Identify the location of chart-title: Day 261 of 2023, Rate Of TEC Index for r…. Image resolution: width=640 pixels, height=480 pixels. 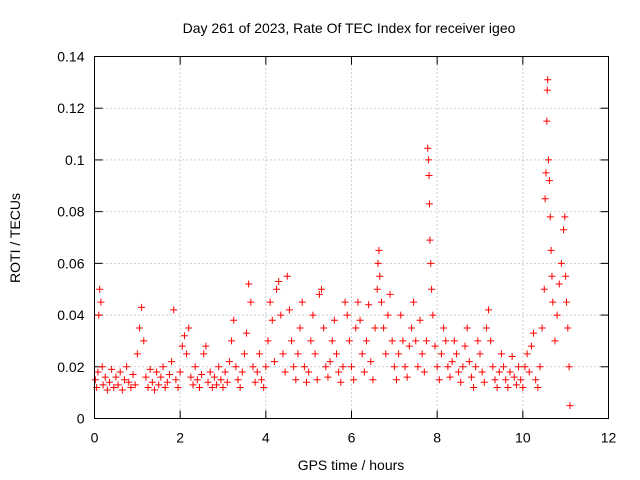
(349, 28).